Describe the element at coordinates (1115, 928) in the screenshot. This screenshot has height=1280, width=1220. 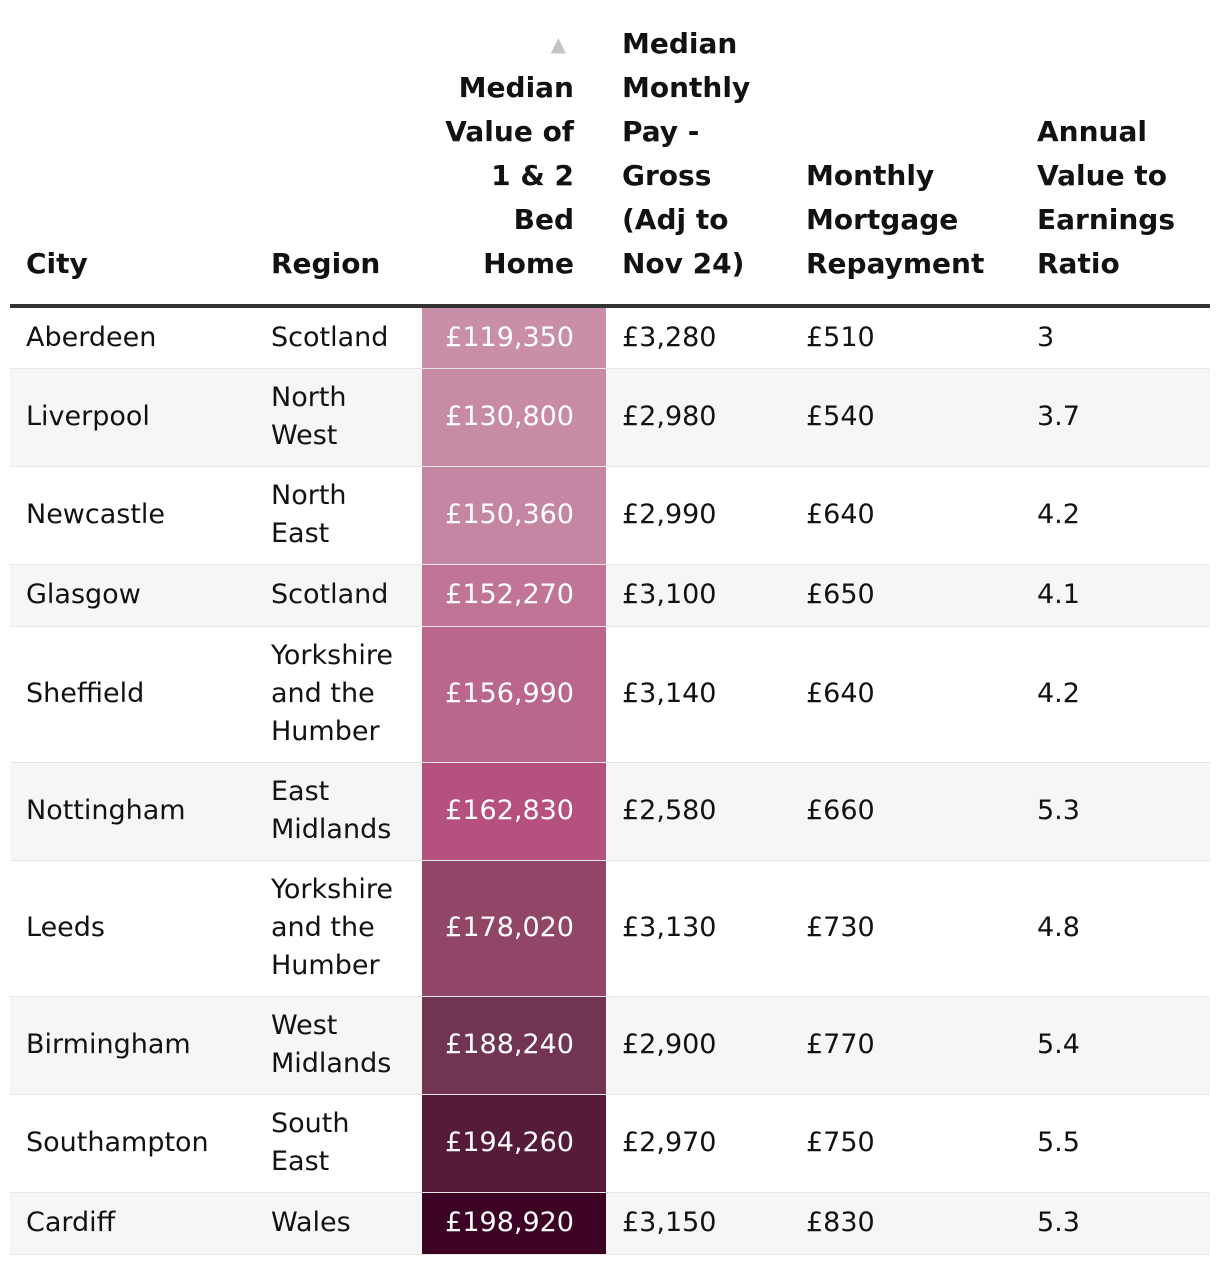
I see `cell-ratio: 4.8` at that location.